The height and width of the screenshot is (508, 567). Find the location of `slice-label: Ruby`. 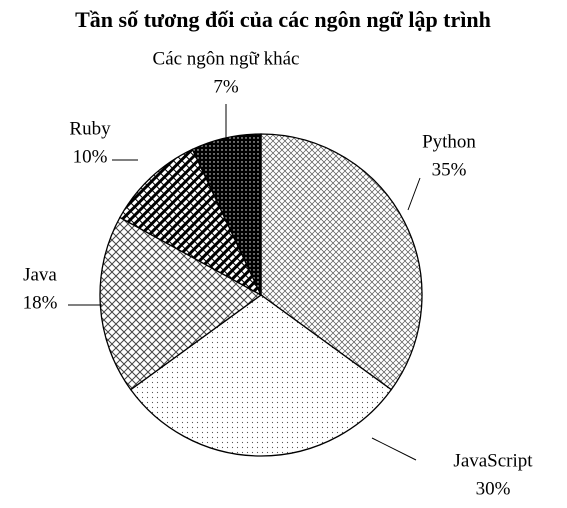

slice-label: Ruby is located at coordinates (90, 128).